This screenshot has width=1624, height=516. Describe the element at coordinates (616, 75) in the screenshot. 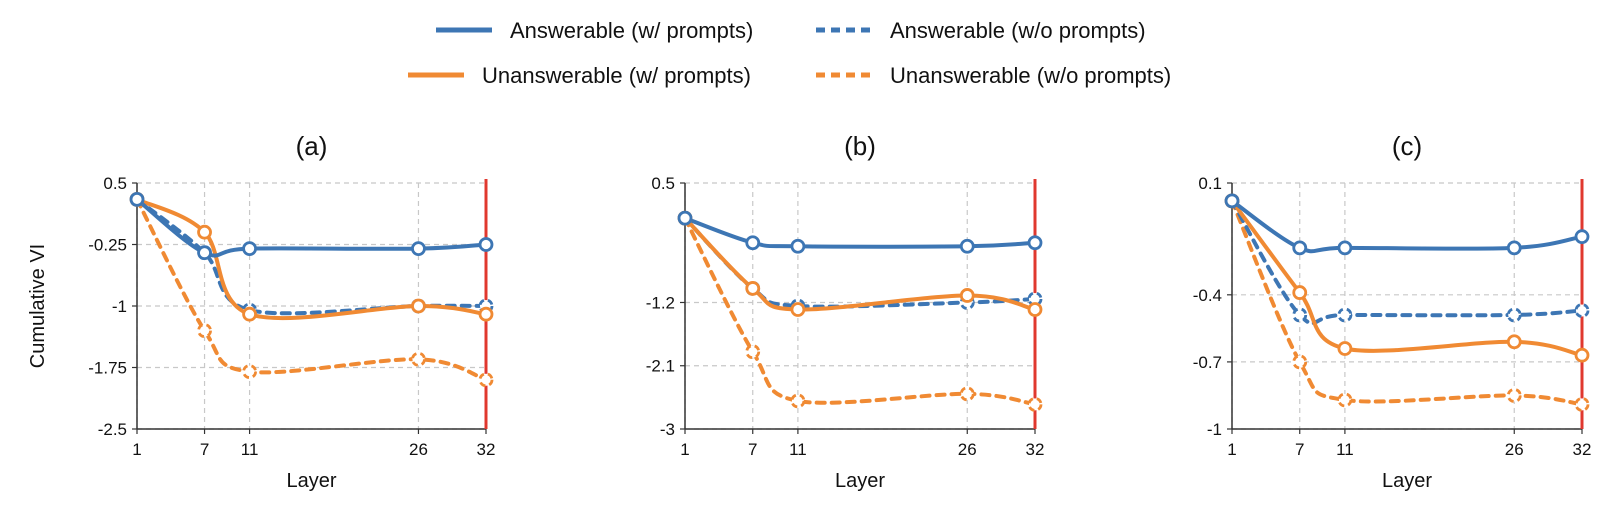

I see `legend-label: Unanswerable (w/ prompts)` at that location.